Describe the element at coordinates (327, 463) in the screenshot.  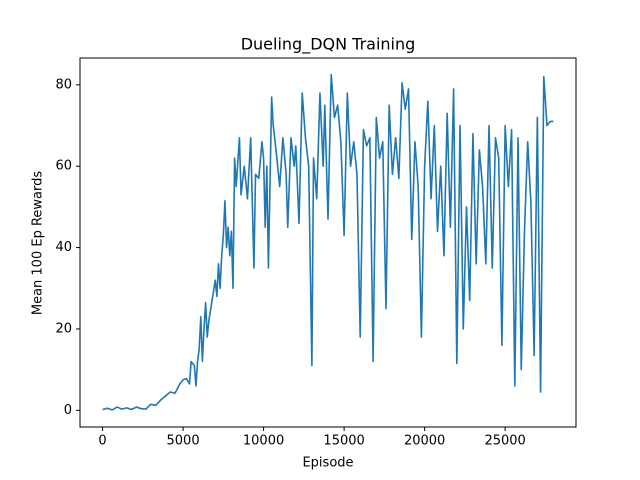
I see `x-axis-label: Episode` at that location.